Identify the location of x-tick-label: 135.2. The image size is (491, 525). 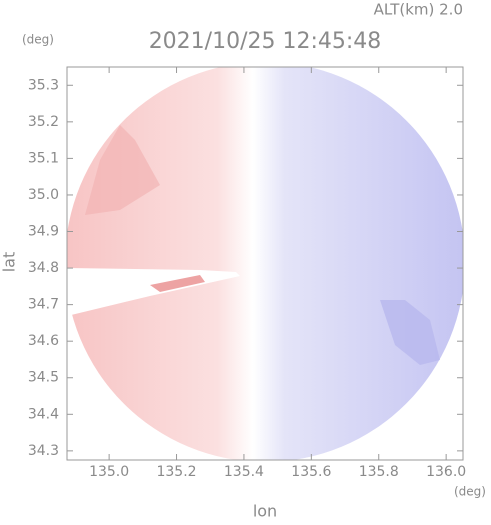
(176, 472).